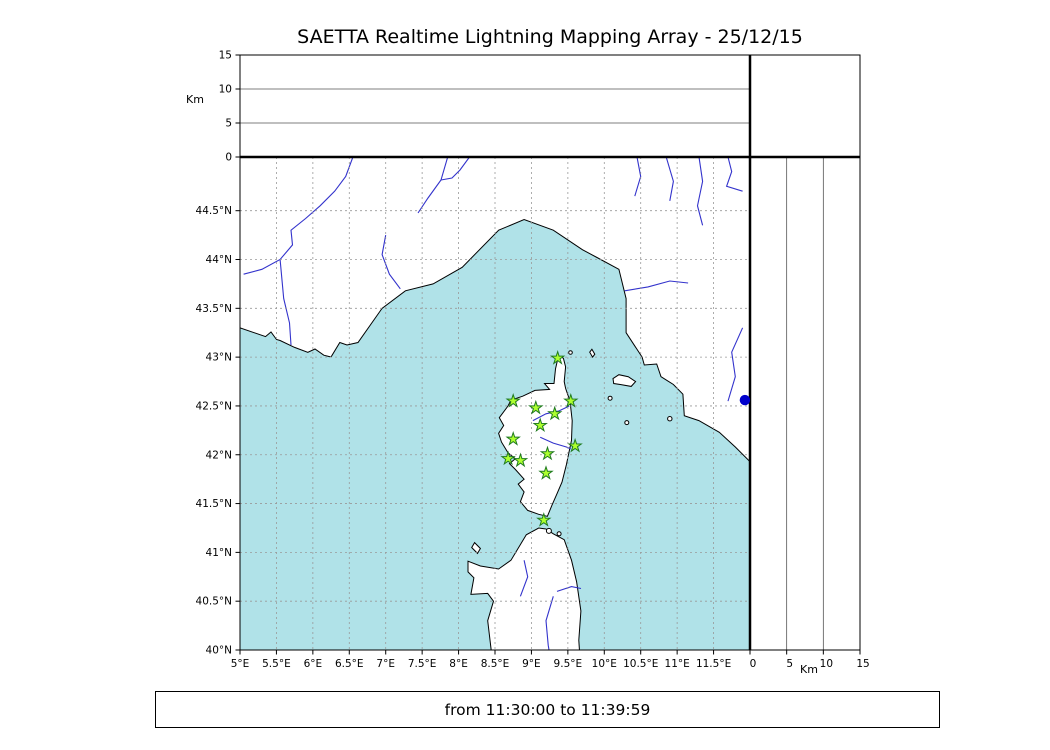  Describe the element at coordinates (809, 669) in the screenshot. I see `altitude-axis-label-right: Km` at that location.